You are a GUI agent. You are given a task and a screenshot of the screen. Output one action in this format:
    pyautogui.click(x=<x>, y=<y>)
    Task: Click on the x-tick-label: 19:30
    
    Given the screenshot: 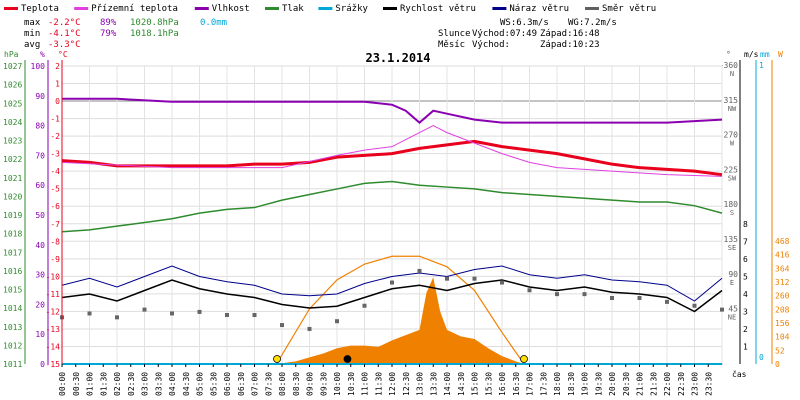 What is the action you would take?
    pyautogui.click(x=598, y=384)
    